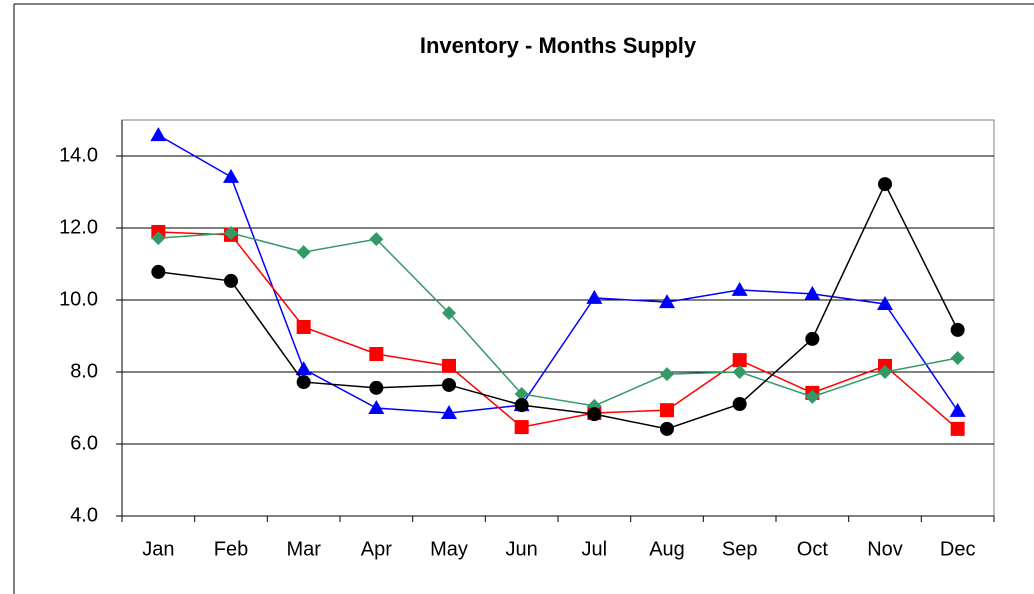 The width and height of the screenshot is (1034, 594). I want to click on x-tick-label: Feb, so click(231, 549).